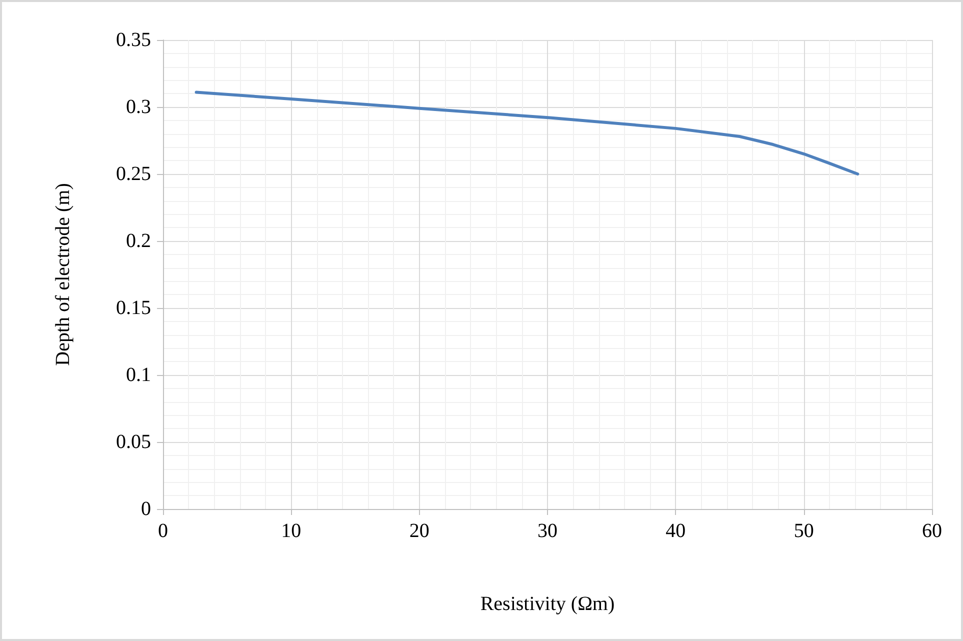 Image resolution: width=963 pixels, height=641 pixels. Describe the element at coordinates (133, 308) in the screenshot. I see `y-tick-label: 0.15` at that location.